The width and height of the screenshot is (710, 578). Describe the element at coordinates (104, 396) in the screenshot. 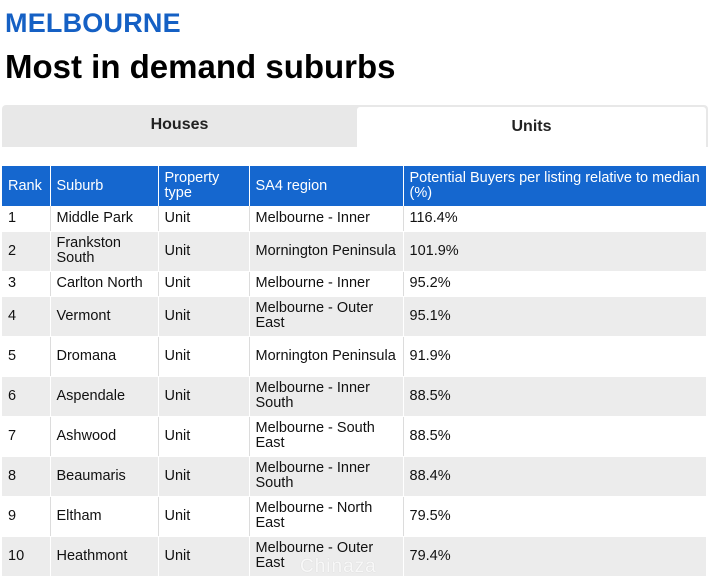

I see `suburb-cell: Aspendale` at that location.